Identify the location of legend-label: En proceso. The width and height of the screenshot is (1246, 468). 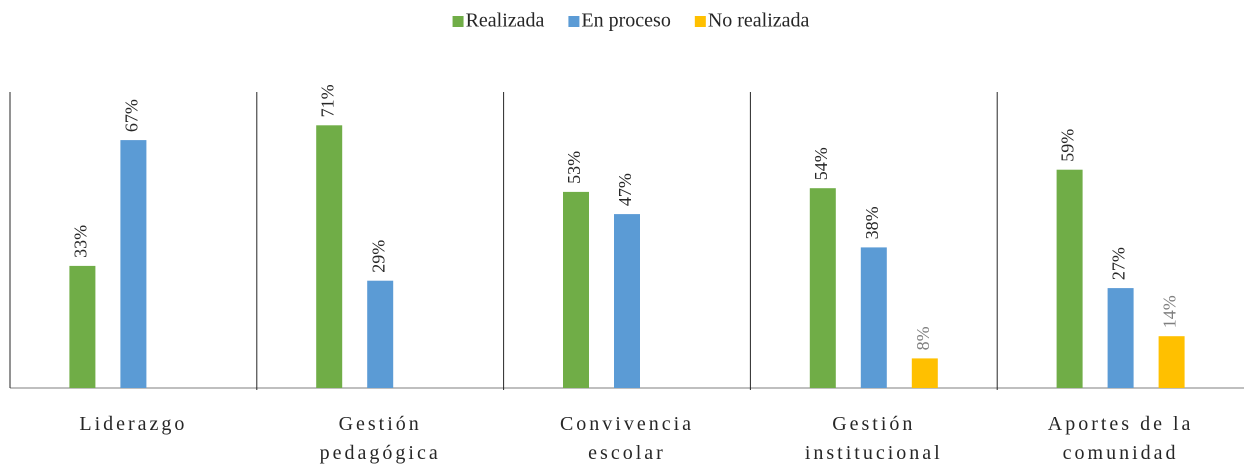
(625, 21).